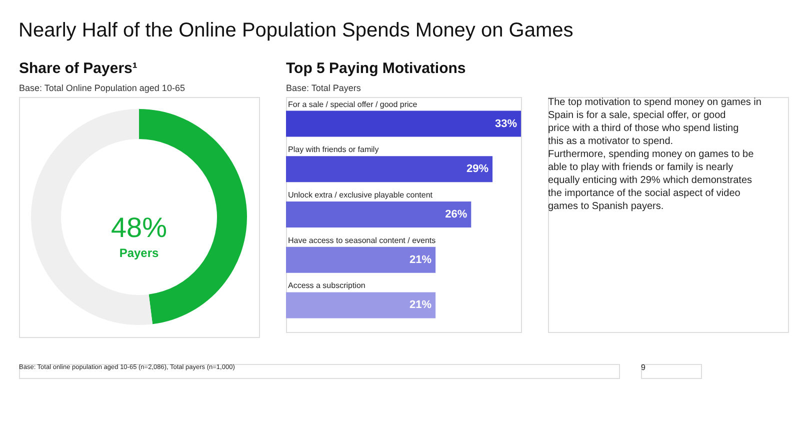  Describe the element at coordinates (362, 240) in the screenshot. I see `y-tick-label: Have access to seasonal content / events` at that location.